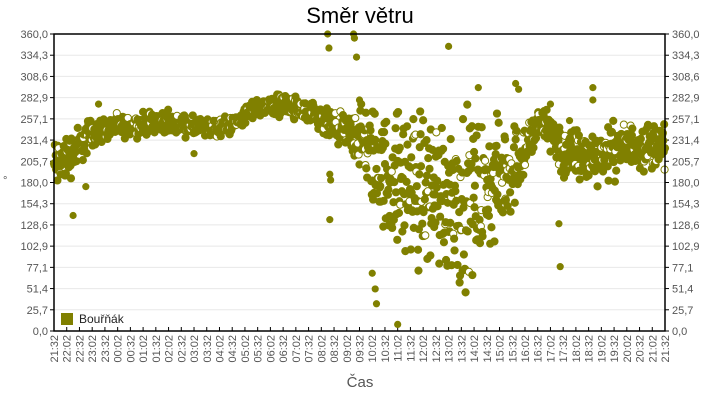  I want to click on svg-text: 21:02, so click(653, 349).